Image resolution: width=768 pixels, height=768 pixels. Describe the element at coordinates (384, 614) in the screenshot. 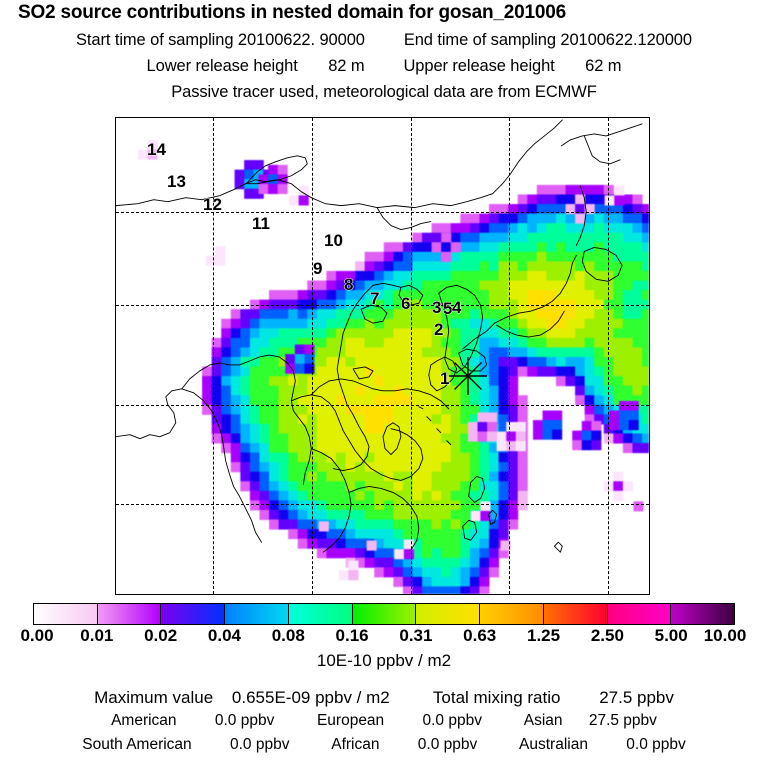

I see `colorbar` at that location.